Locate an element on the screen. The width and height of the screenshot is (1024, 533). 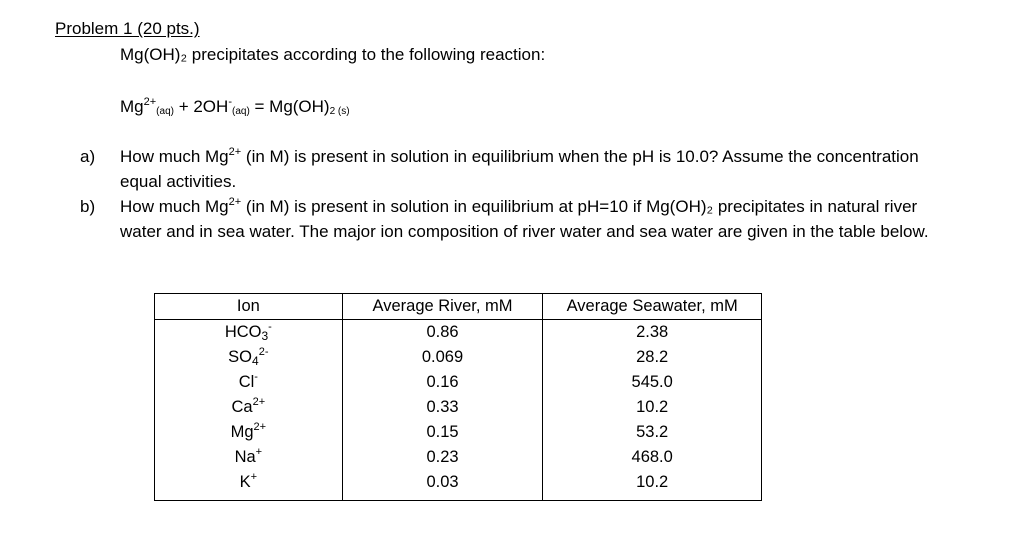
ion-cell: HCO3- is located at coordinates (248, 332).